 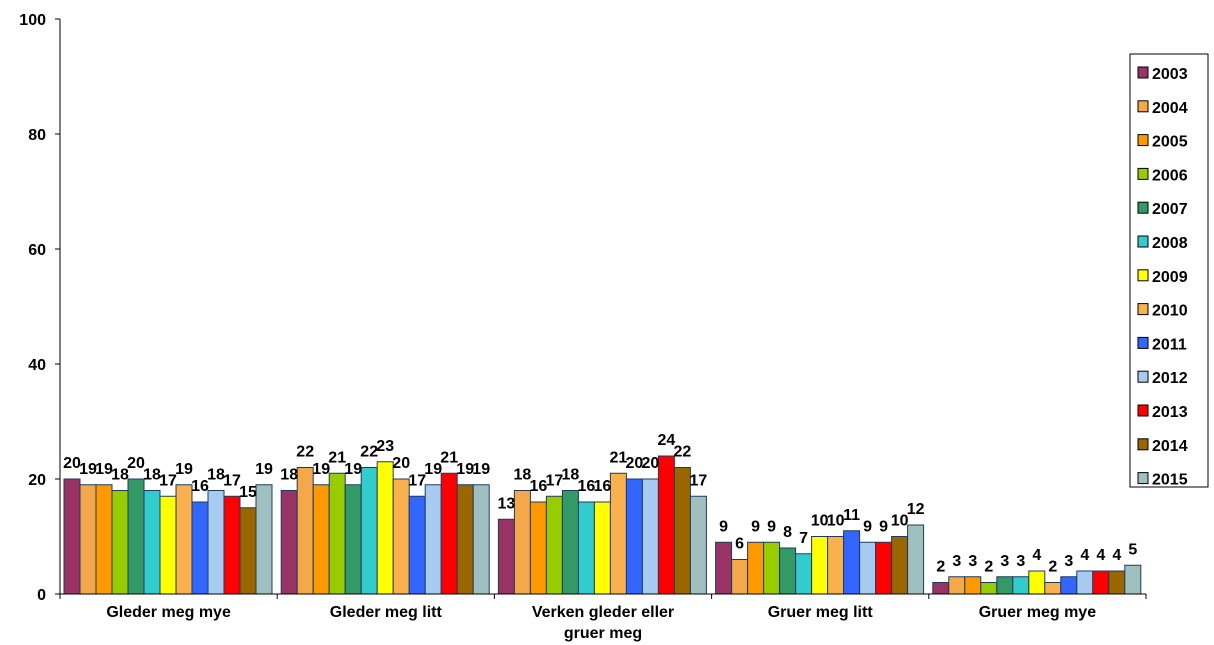 What do you see at coordinates (1170, 378) in the screenshot?
I see `legend-label: 2012` at bounding box center [1170, 378].